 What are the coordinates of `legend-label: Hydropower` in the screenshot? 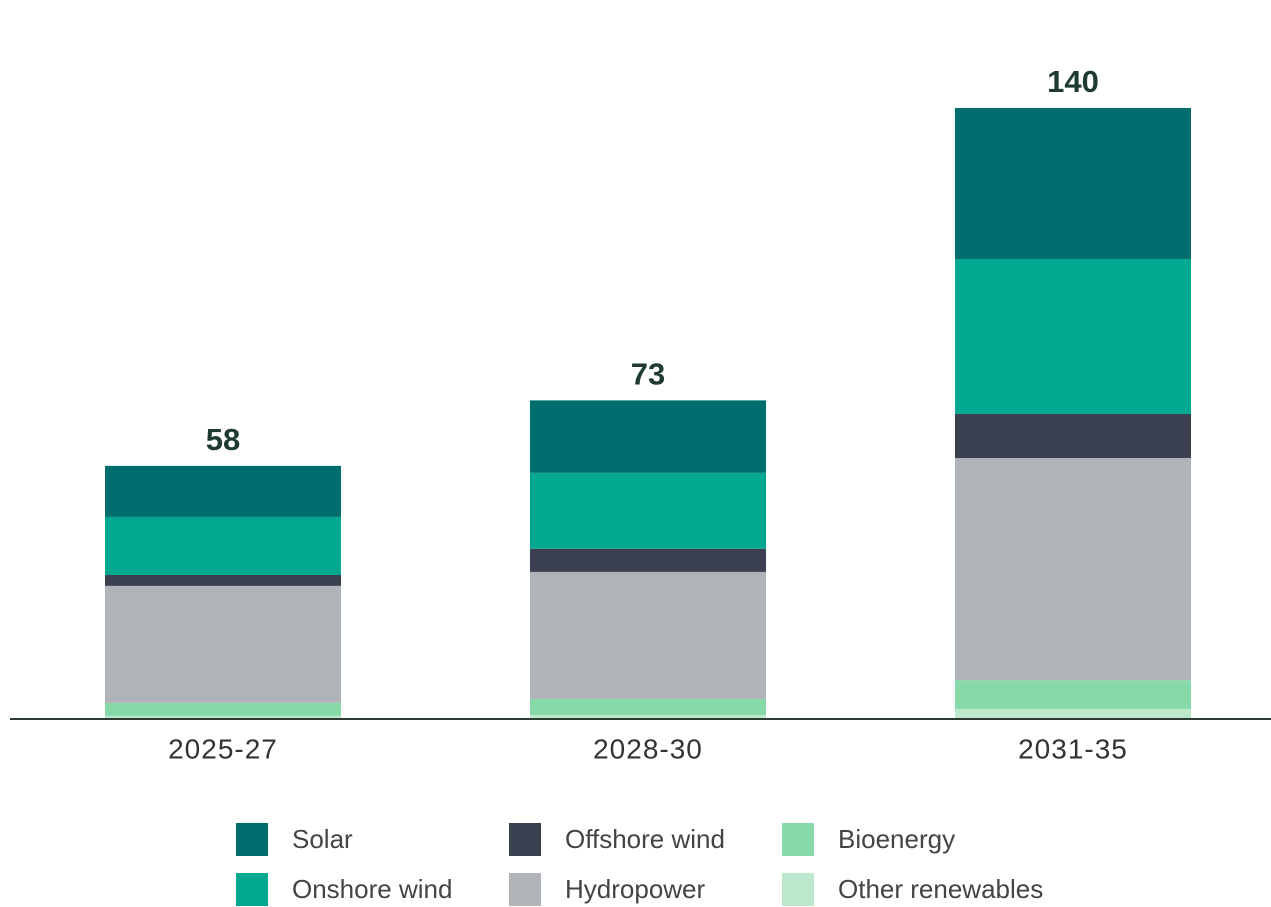 It's located at (635, 889).